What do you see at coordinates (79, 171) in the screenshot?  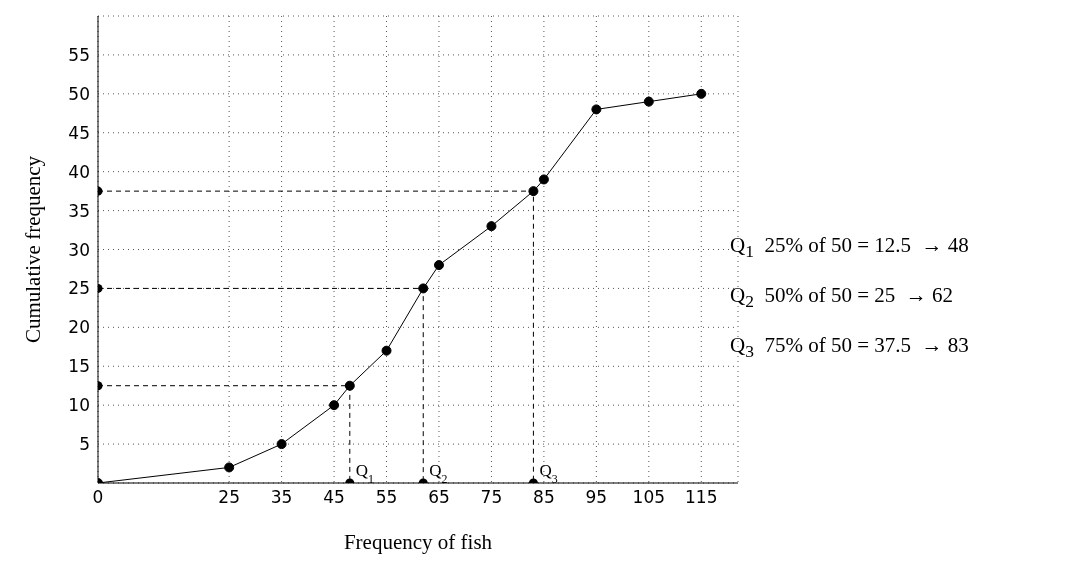 I see `y-tick-label: 40` at bounding box center [79, 171].